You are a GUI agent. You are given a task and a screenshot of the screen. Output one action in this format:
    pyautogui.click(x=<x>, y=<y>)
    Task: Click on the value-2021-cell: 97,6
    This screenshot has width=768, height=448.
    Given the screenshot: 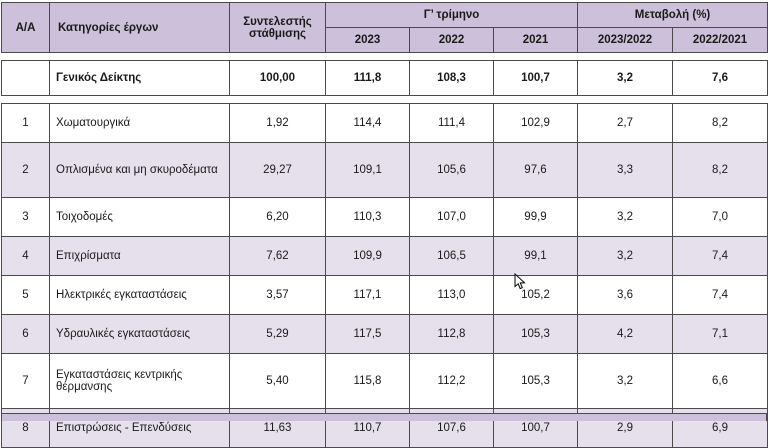 What is the action you would take?
    pyautogui.click(x=535, y=170)
    